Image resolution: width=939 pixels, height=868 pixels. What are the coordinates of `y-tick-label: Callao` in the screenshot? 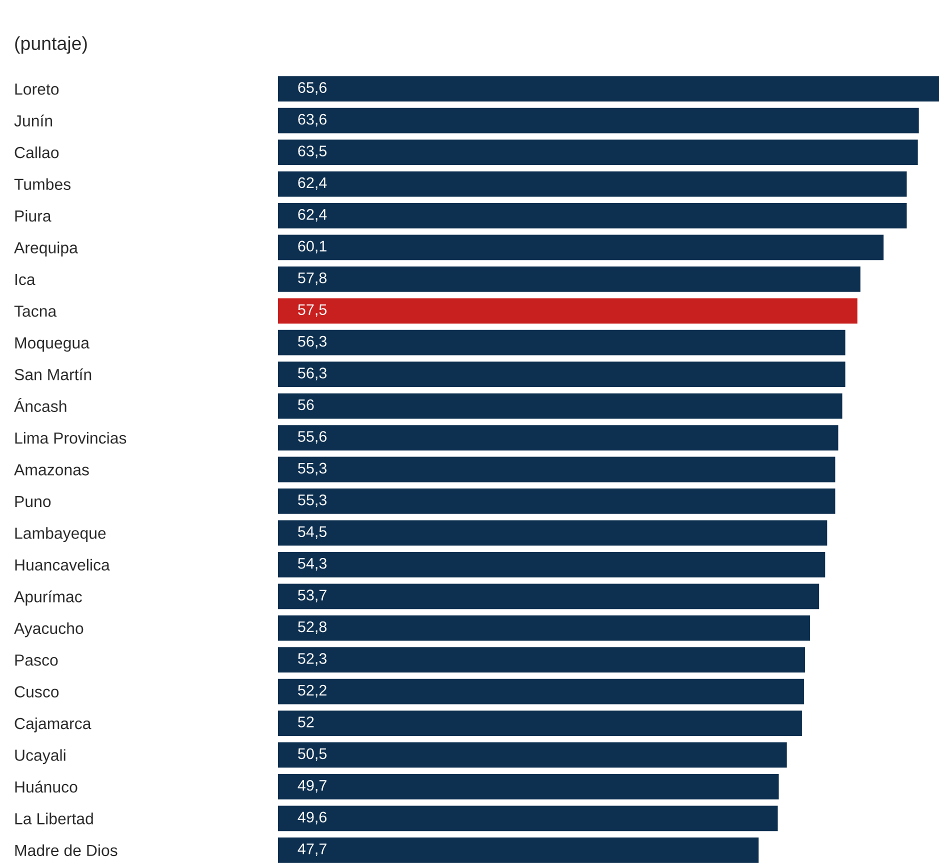 It's located at (36, 152).